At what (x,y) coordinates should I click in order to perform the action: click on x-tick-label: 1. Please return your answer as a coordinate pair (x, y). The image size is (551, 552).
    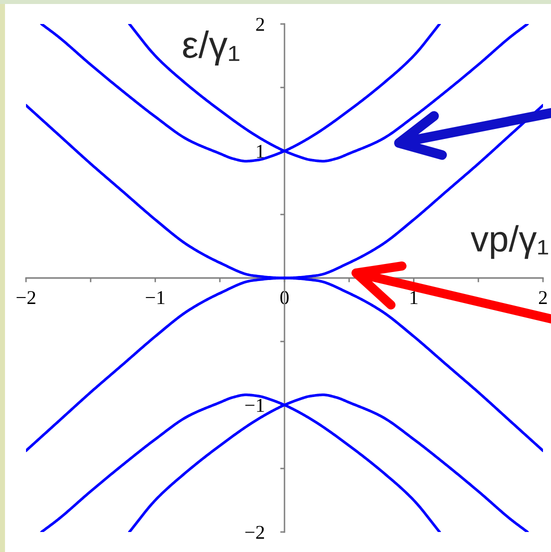
    Looking at the image, I should click on (414, 297).